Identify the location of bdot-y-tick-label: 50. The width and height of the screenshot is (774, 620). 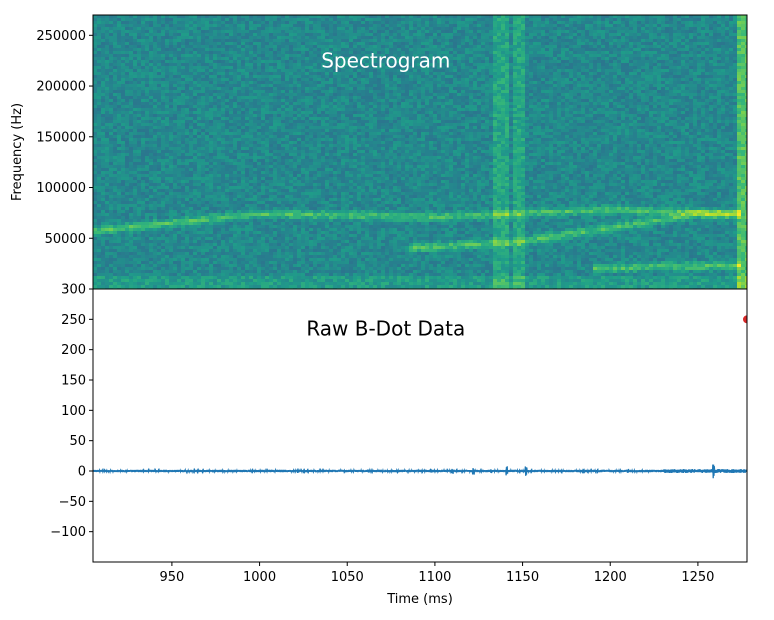
(77, 441).